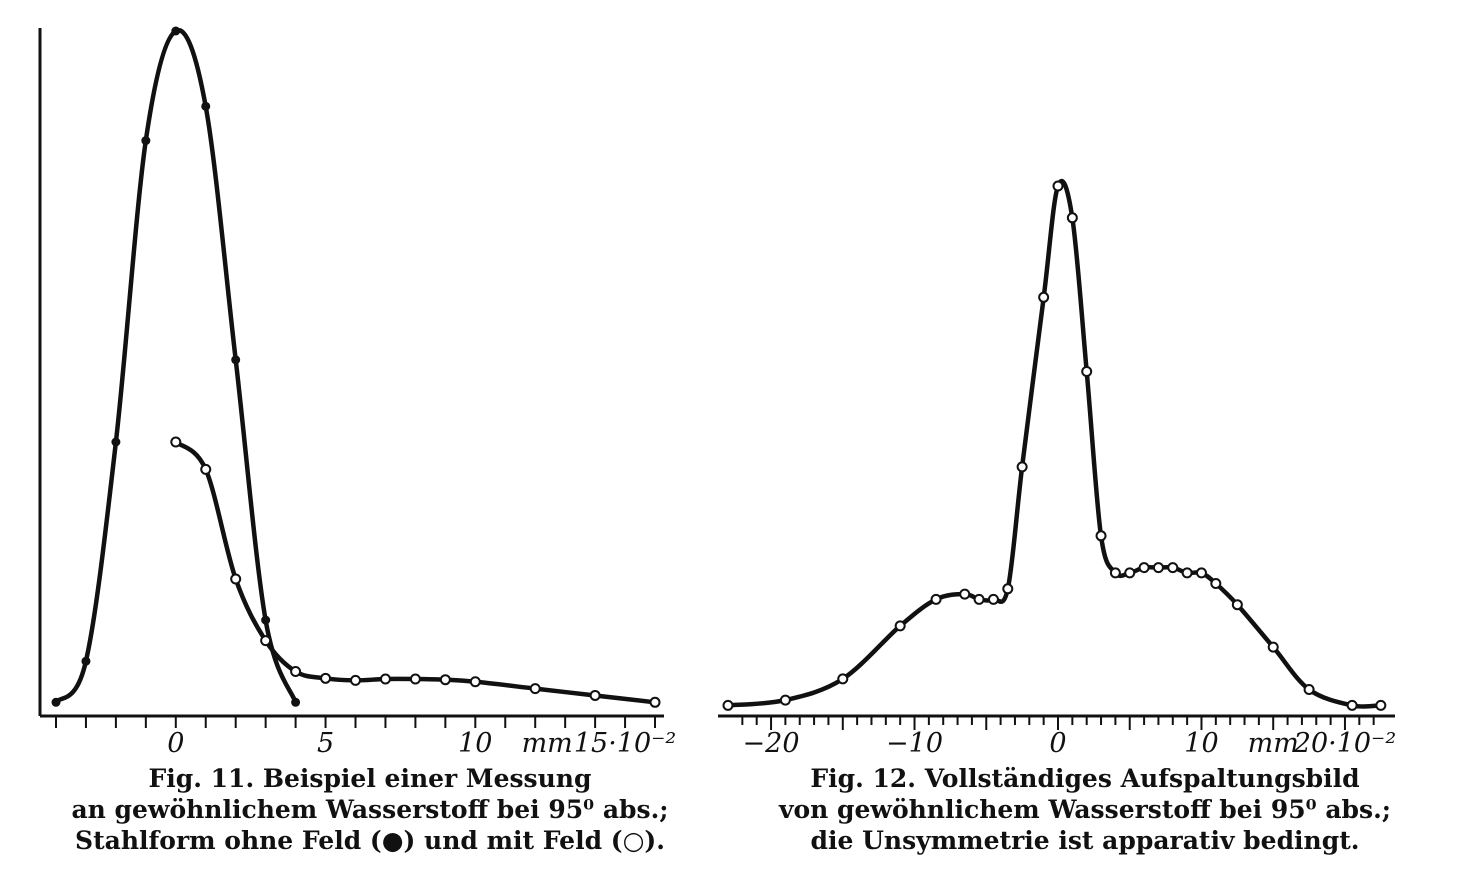 The height and width of the screenshot is (889, 1465). What do you see at coordinates (1058, 723) in the screenshot?
I see `fig12-ticks` at bounding box center [1058, 723].